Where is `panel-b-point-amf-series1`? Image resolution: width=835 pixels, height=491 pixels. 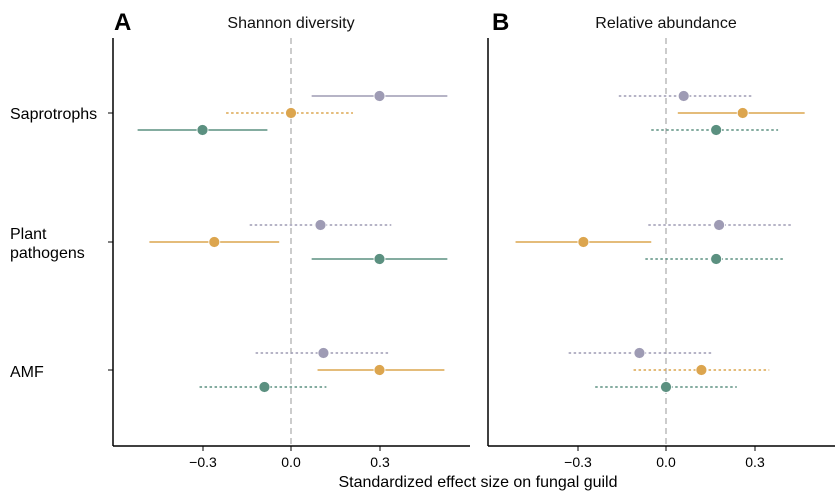 panel-b-point-amf-series1 is located at coordinates (639, 353).